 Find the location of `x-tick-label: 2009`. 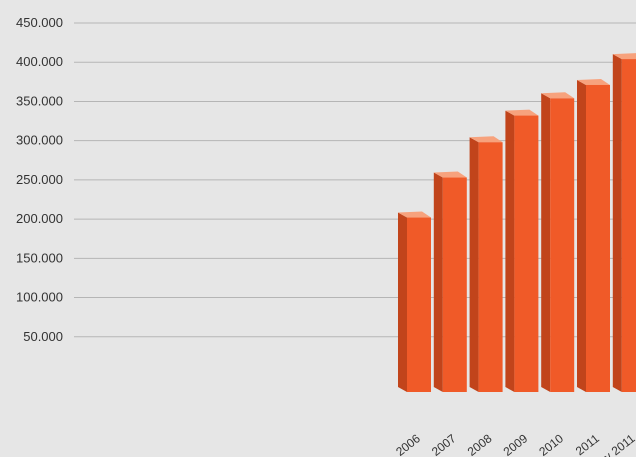

x-tick-label: 2009 is located at coordinates (516, 444).